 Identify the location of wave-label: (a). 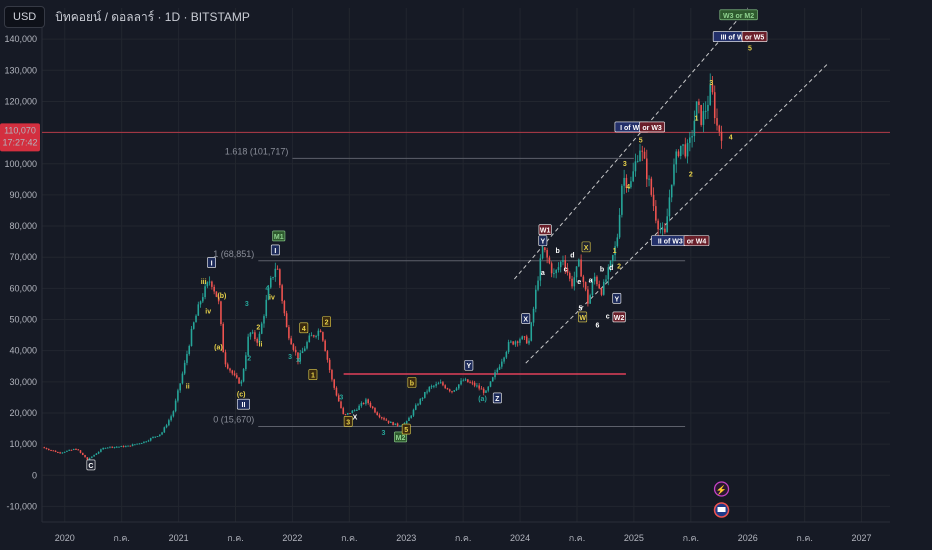
(218, 348).